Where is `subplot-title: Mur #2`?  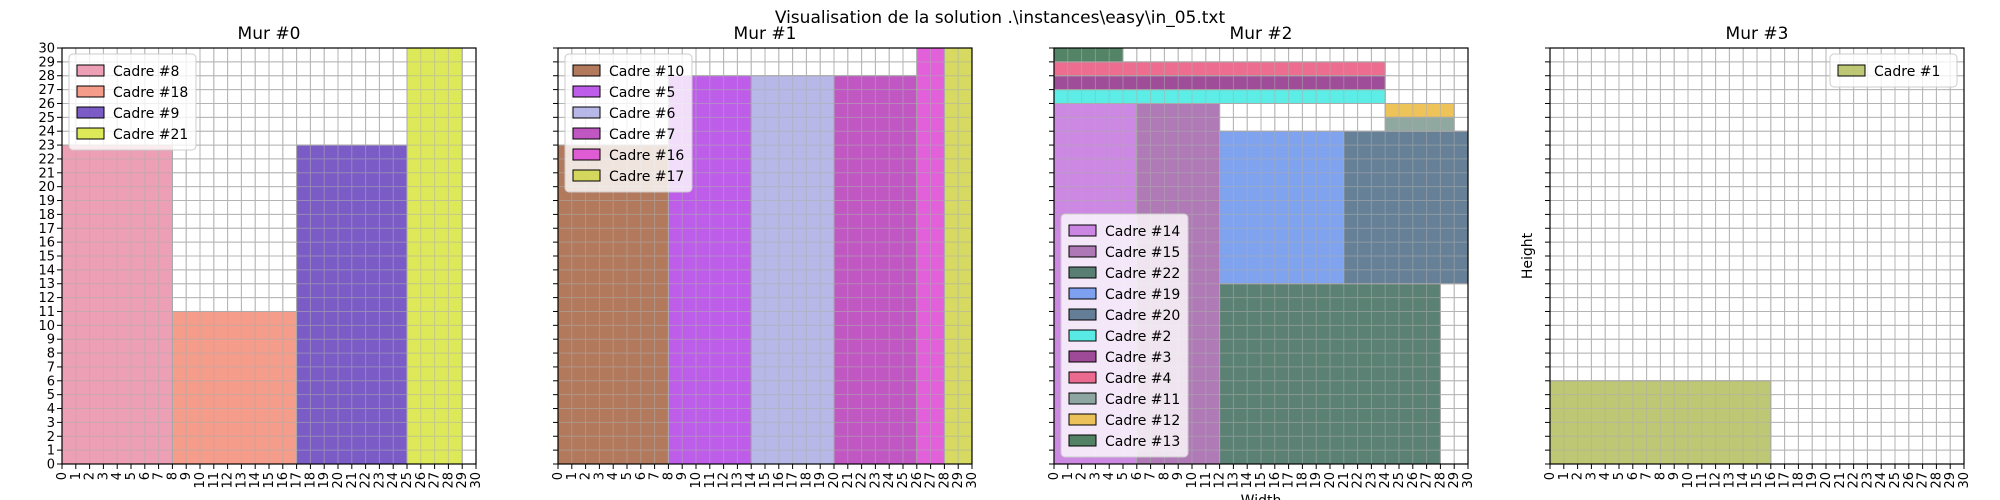 subplot-title: Mur #2 is located at coordinates (1261, 34).